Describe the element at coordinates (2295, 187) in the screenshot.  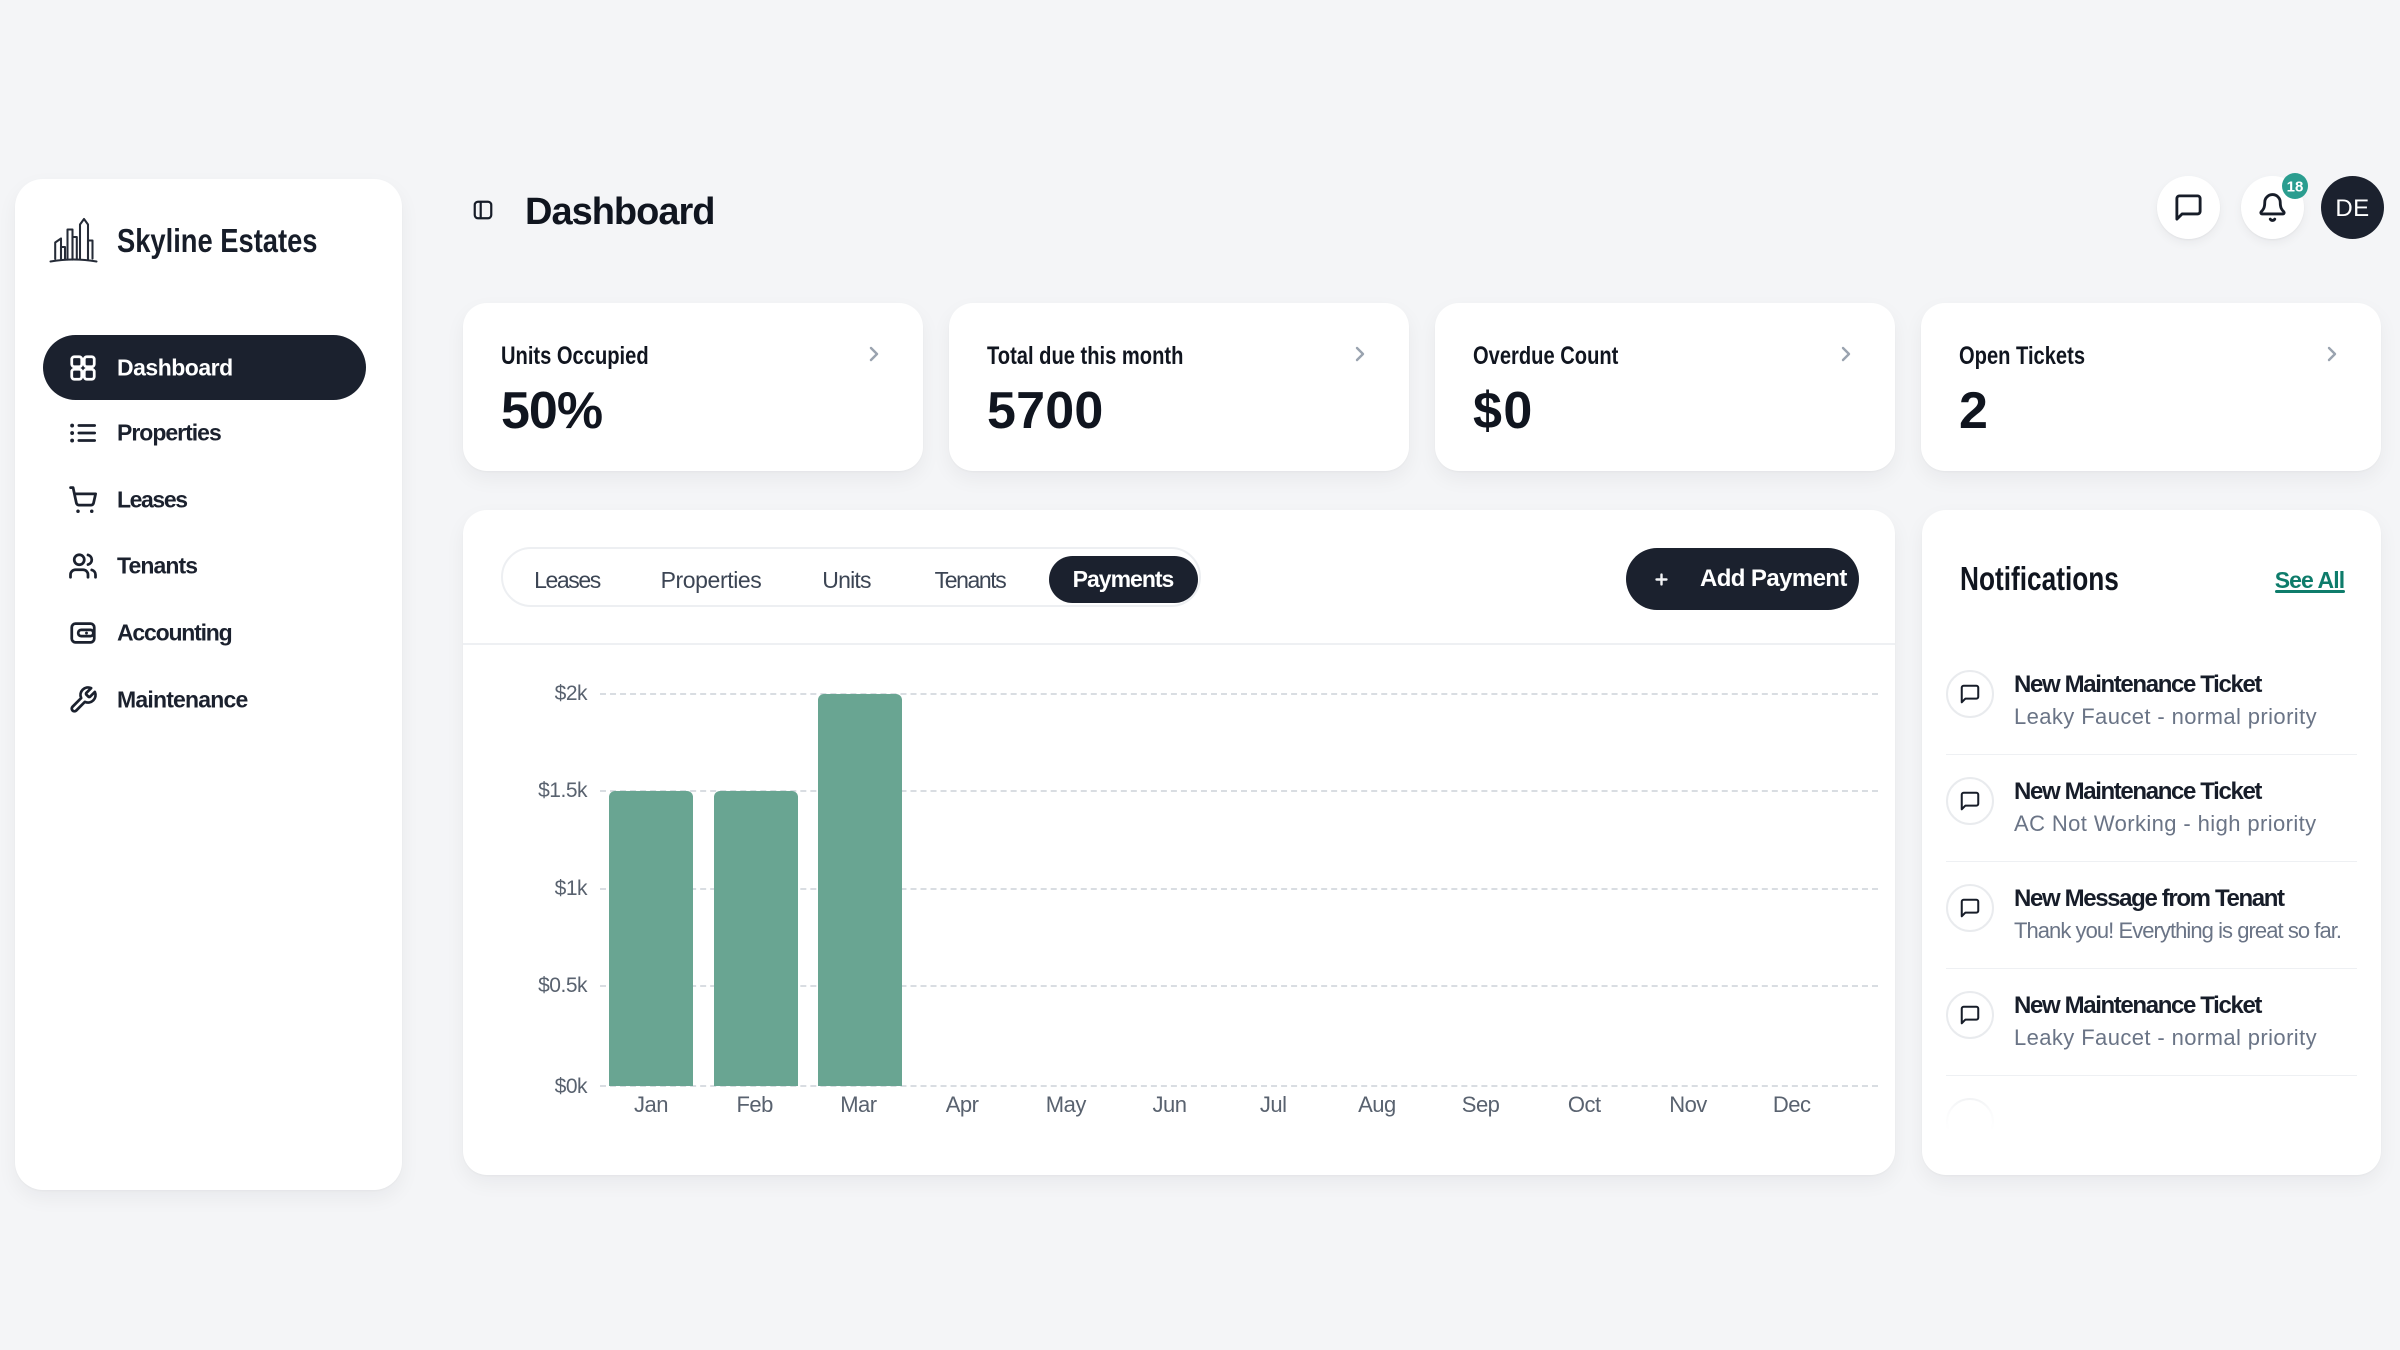
I see `svg-text: 18` at that location.